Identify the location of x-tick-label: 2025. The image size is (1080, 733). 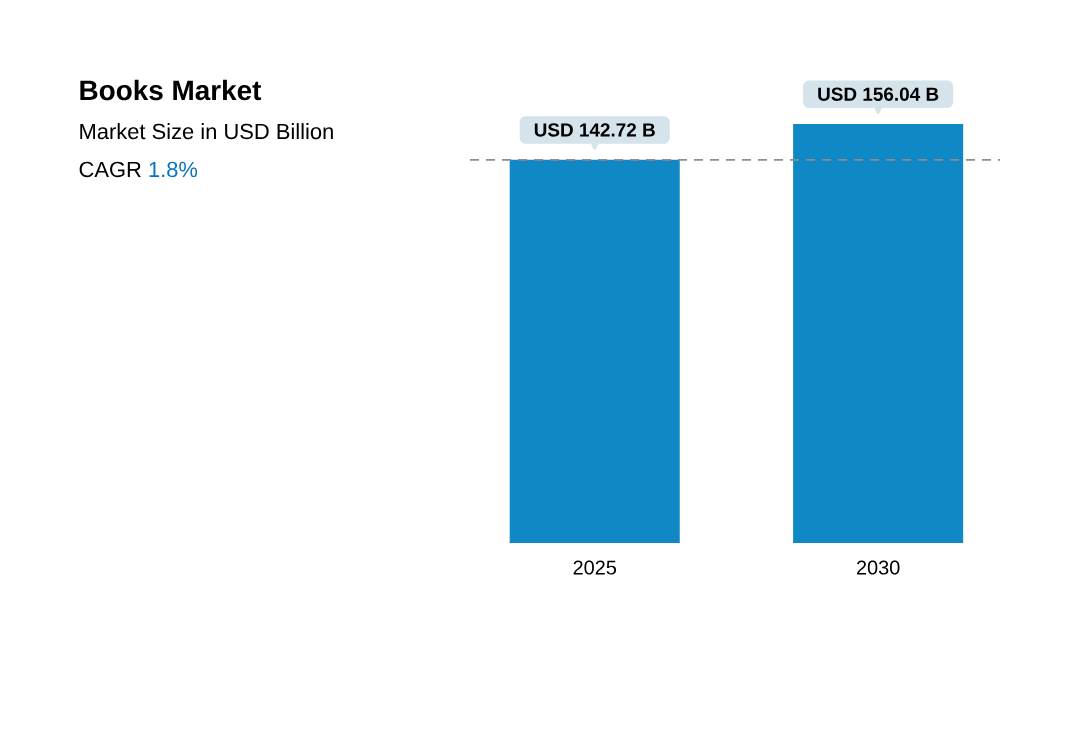
(595, 567).